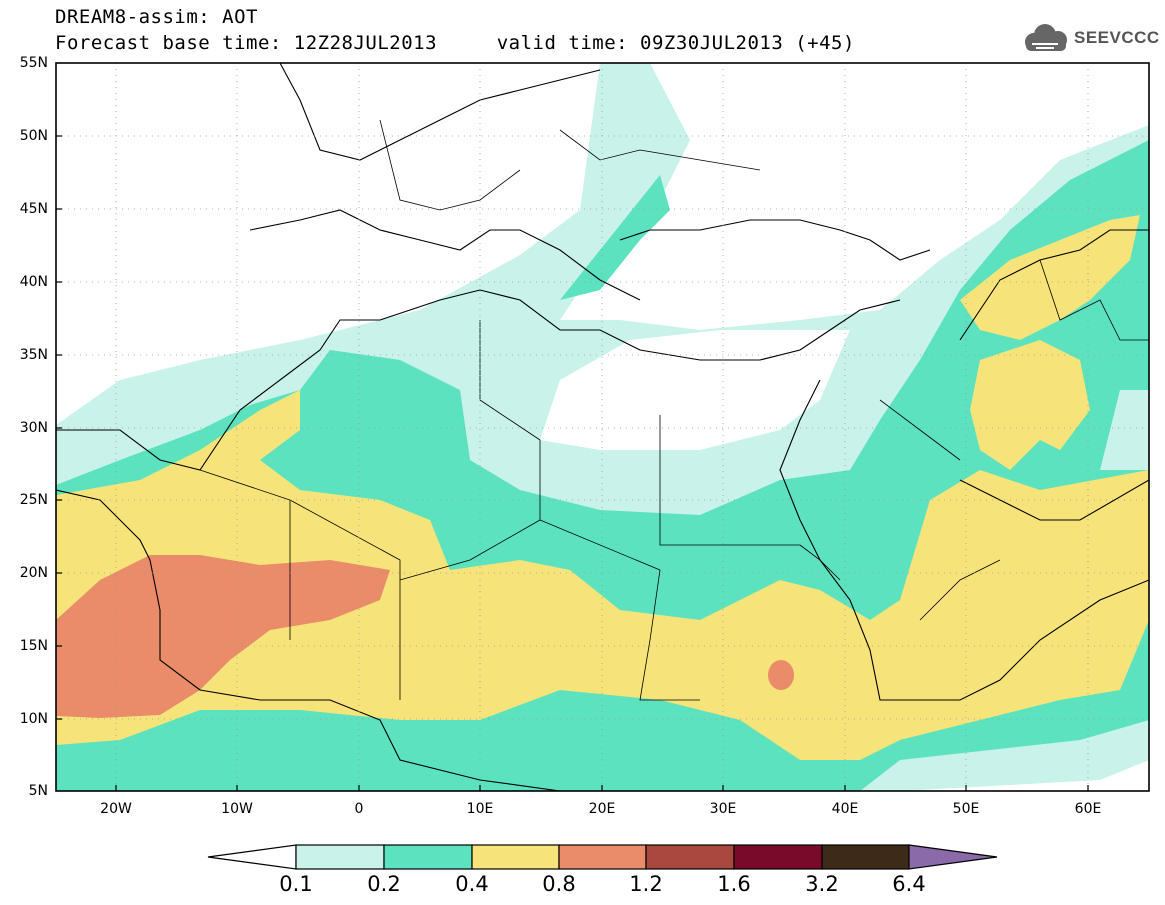 This screenshot has width=1165, height=905. Describe the element at coordinates (33, 355) in the screenshot. I see `lat-label: 35N` at that location.